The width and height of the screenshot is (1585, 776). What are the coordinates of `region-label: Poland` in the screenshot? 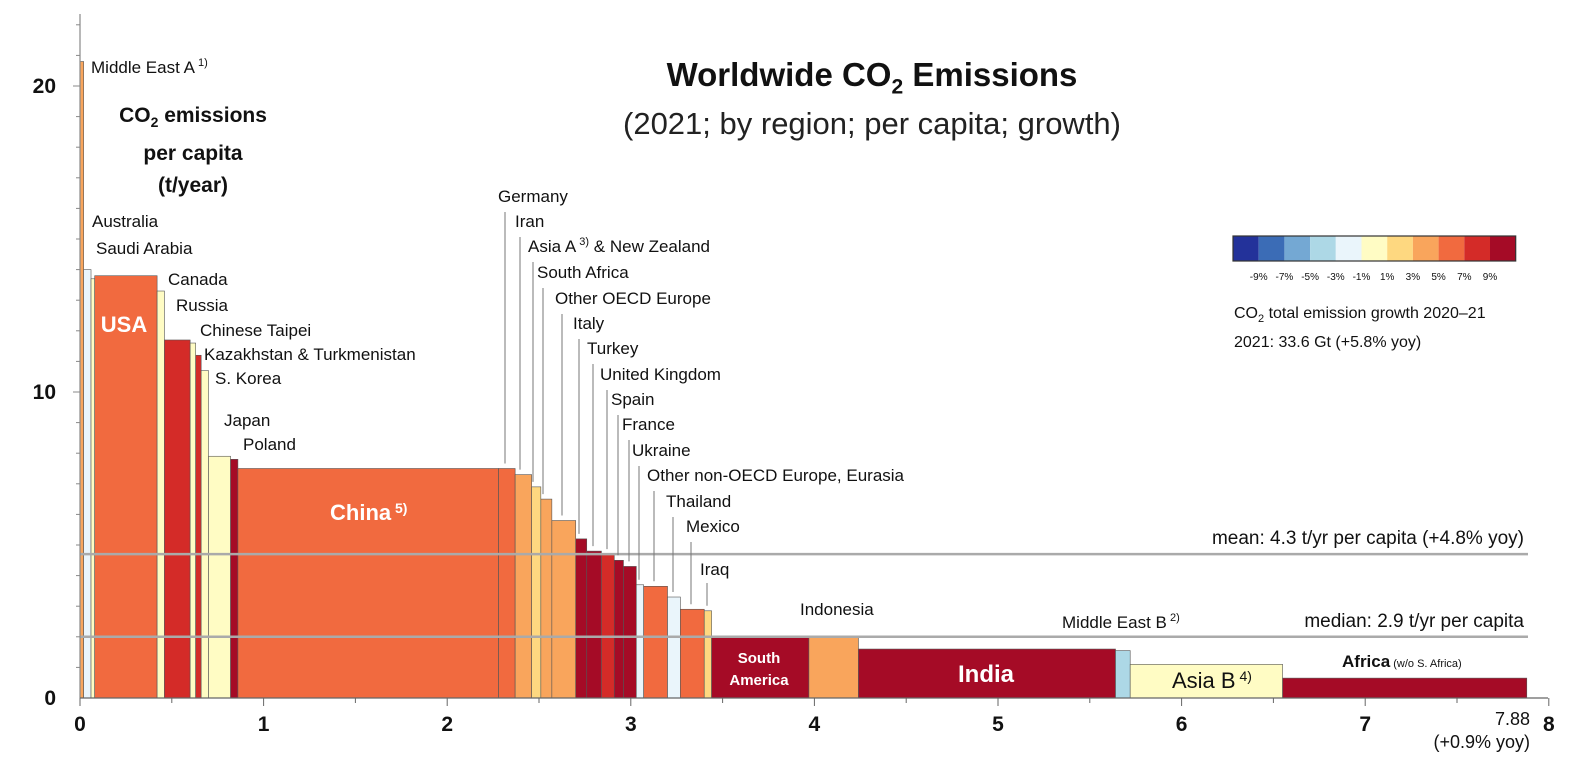 It's located at (269, 444).